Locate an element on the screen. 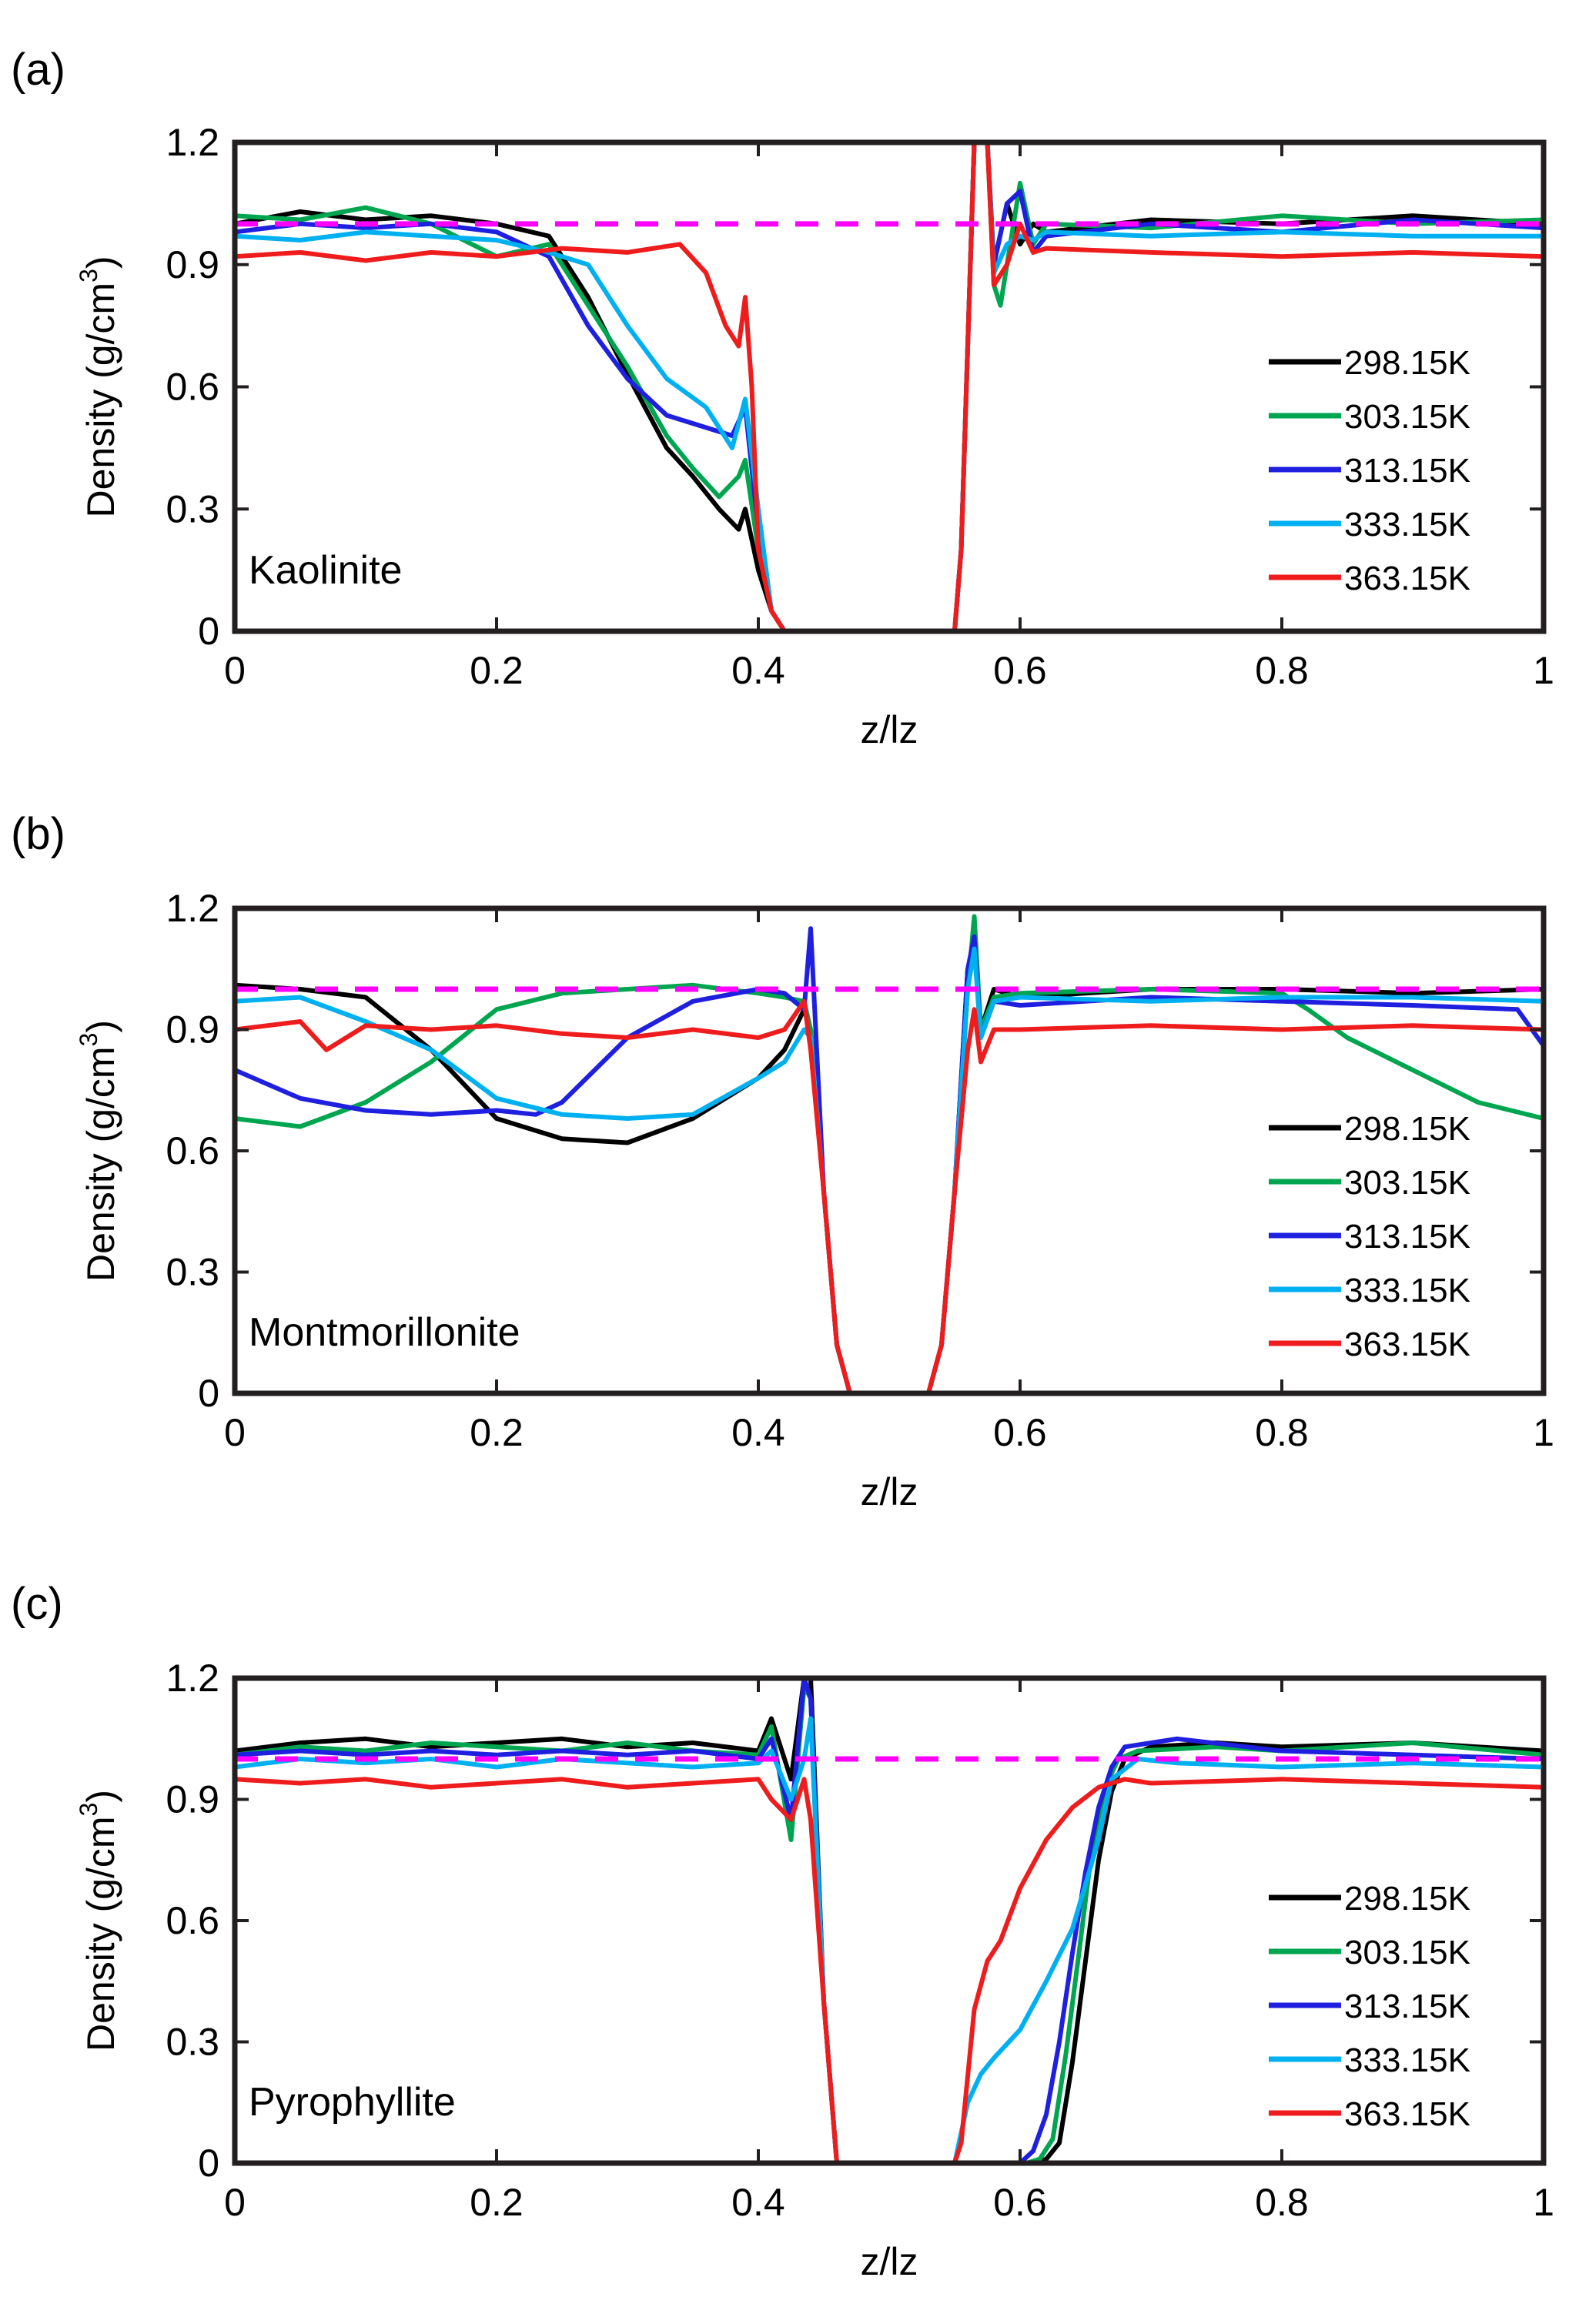 The width and height of the screenshot is (1579, 2324). panel-label: (c) is located at coordinates (37, 1604).